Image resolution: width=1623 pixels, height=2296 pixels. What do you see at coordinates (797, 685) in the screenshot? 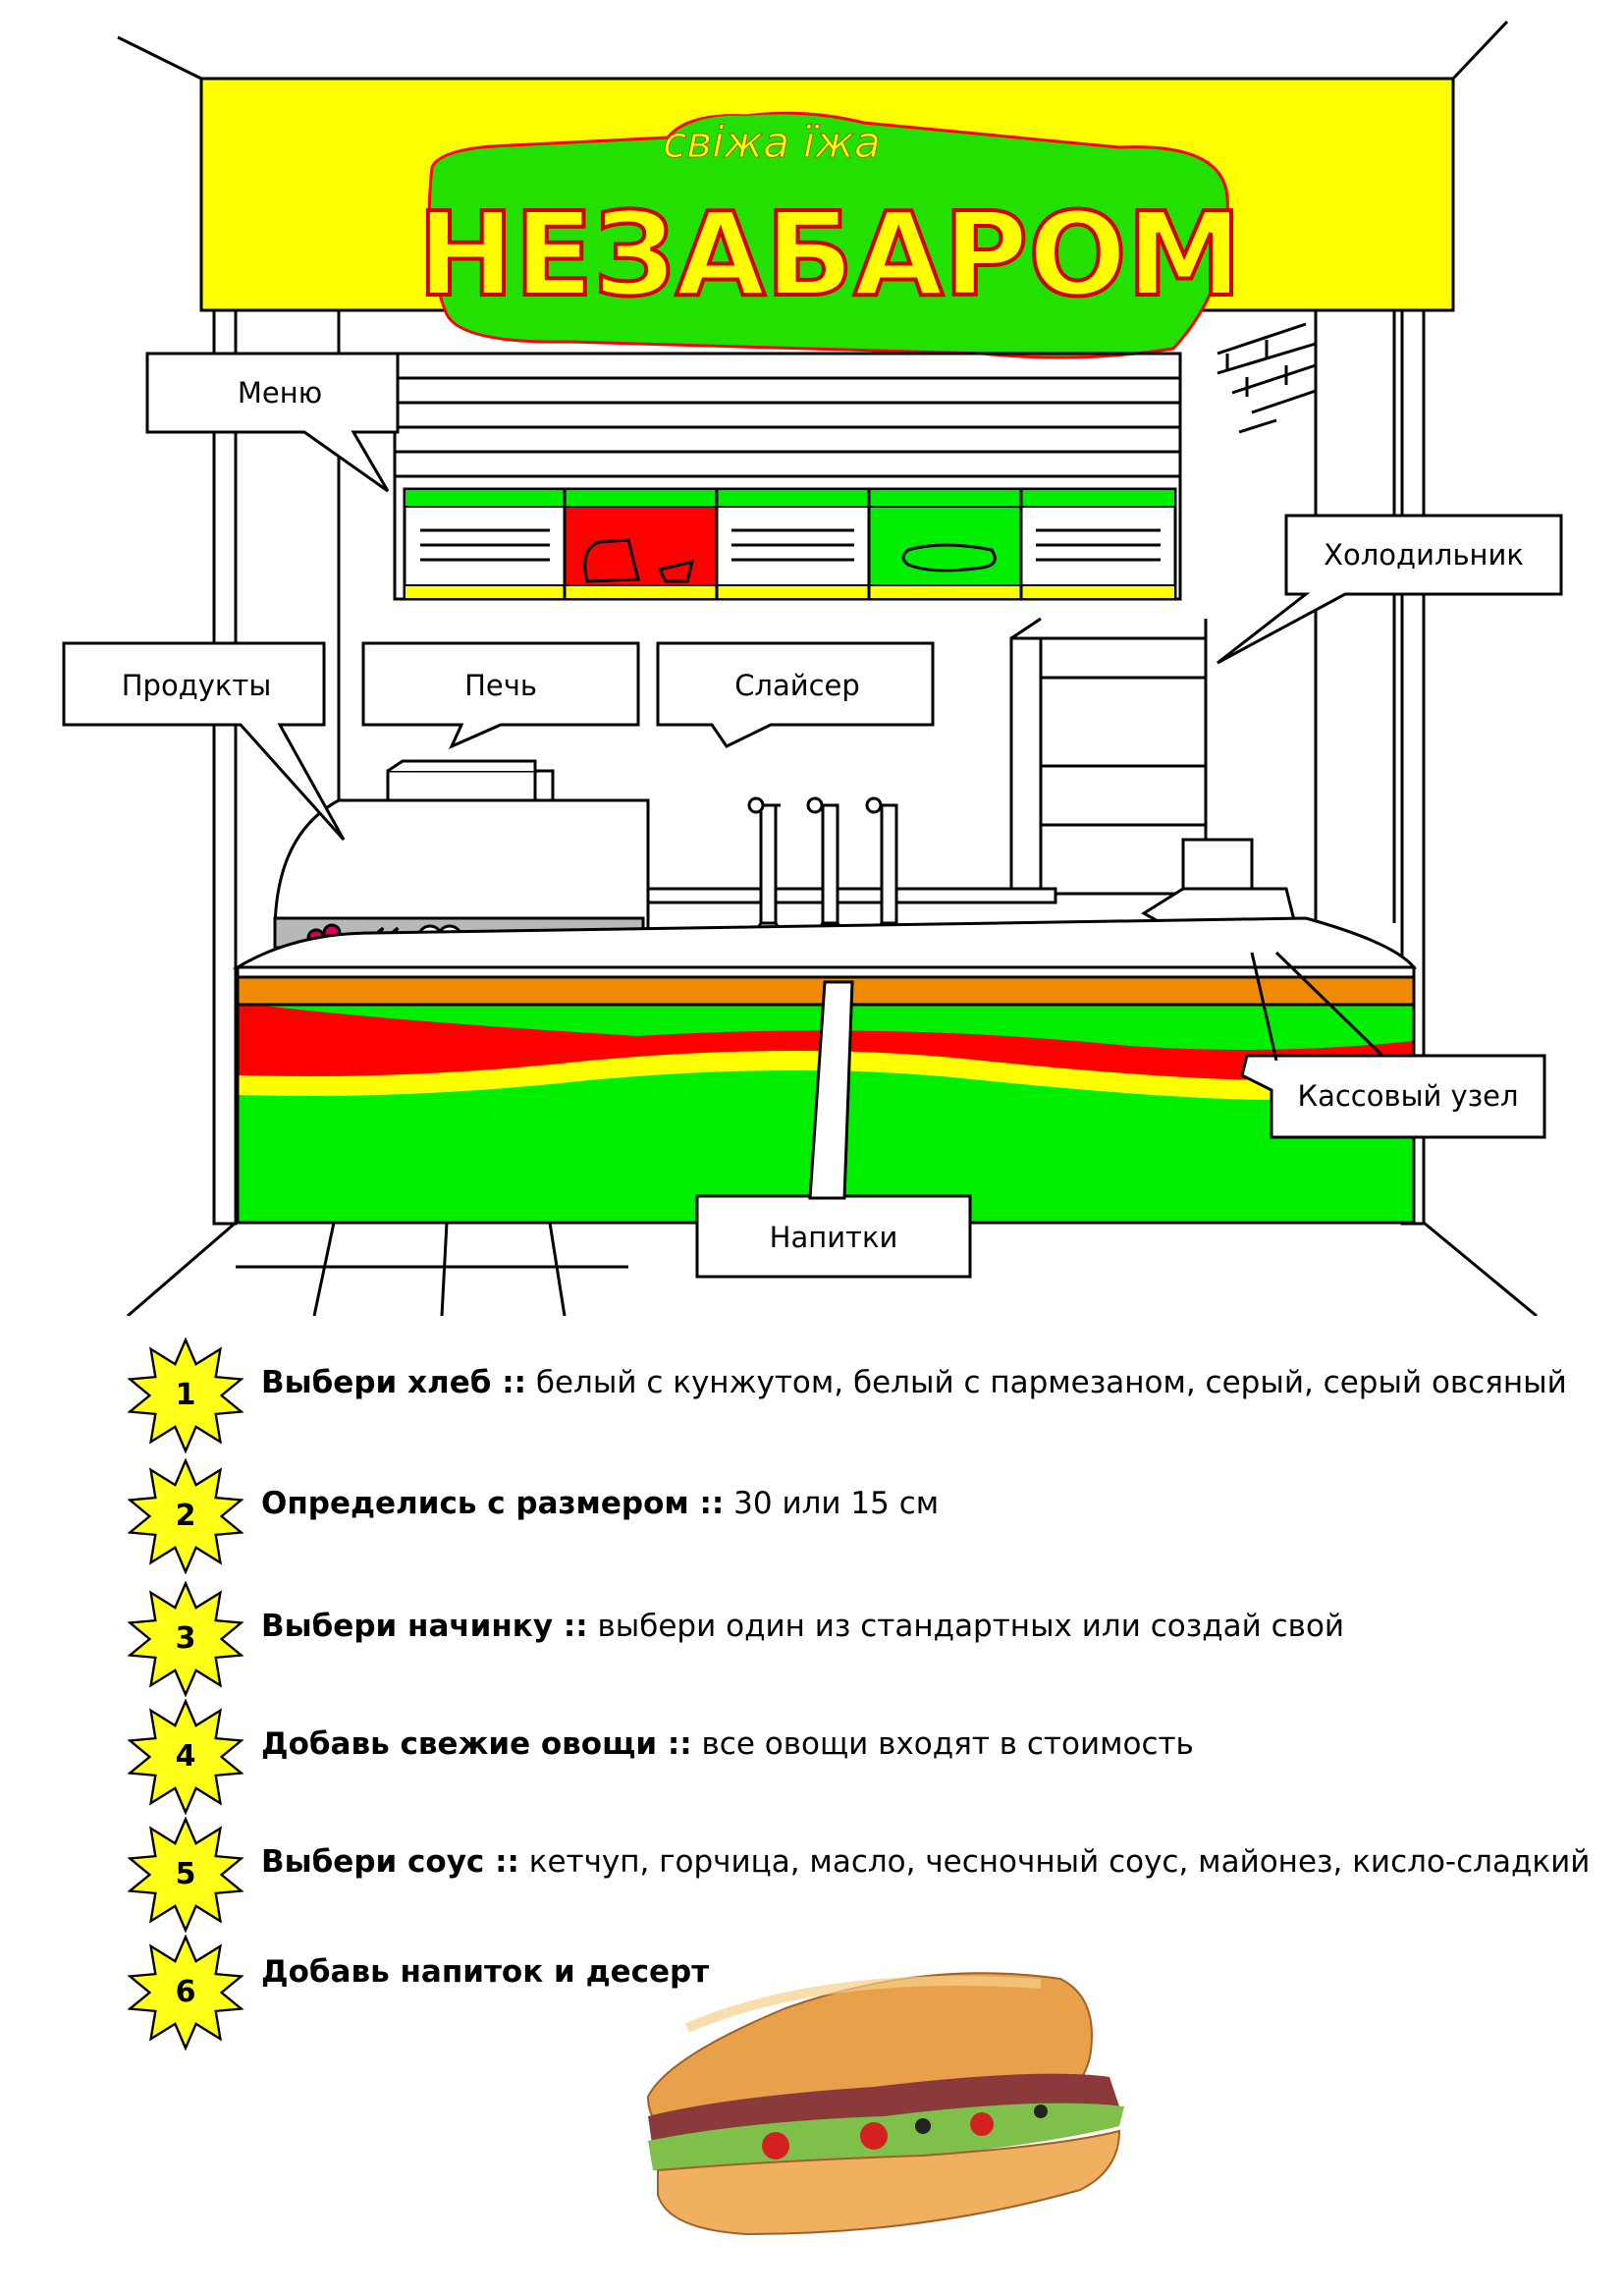
I see `callout-slicer-label: Слайсер` at bounding box center [797, 685].